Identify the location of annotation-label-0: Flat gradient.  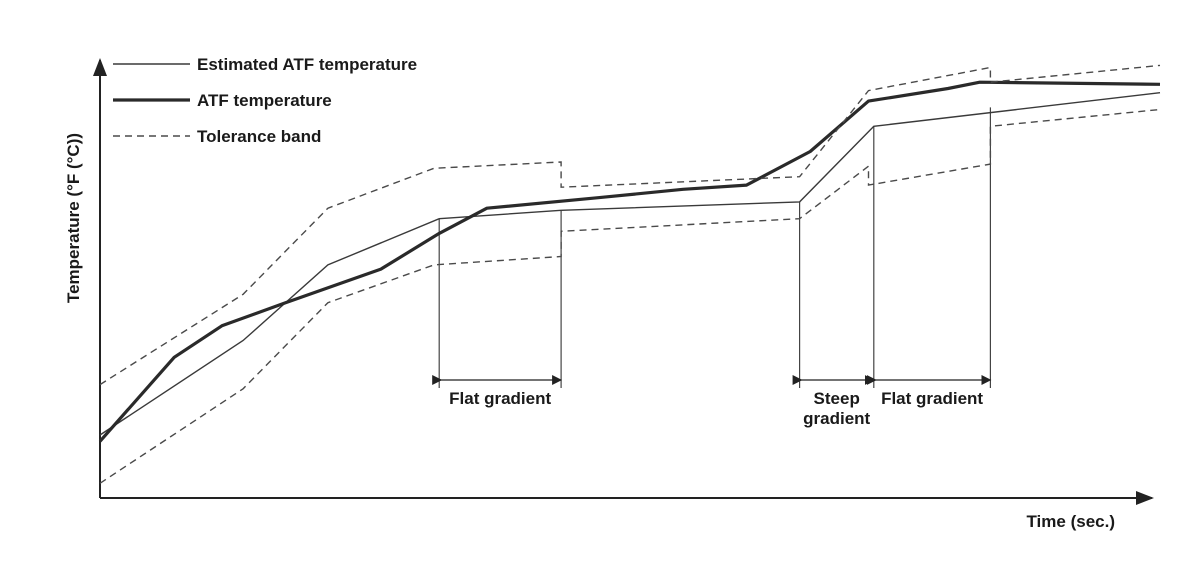
(500, 398).